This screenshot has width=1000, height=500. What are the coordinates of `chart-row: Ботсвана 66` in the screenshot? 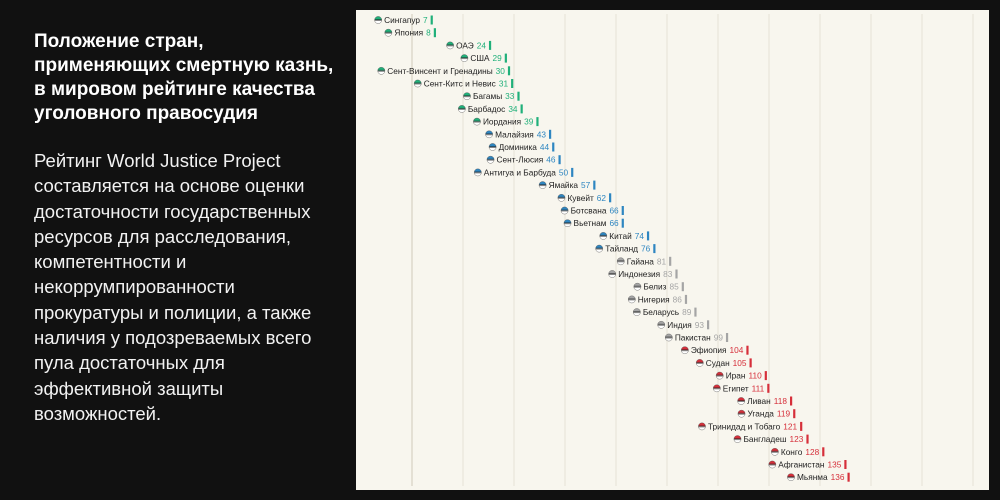 It's located at (592, 211).